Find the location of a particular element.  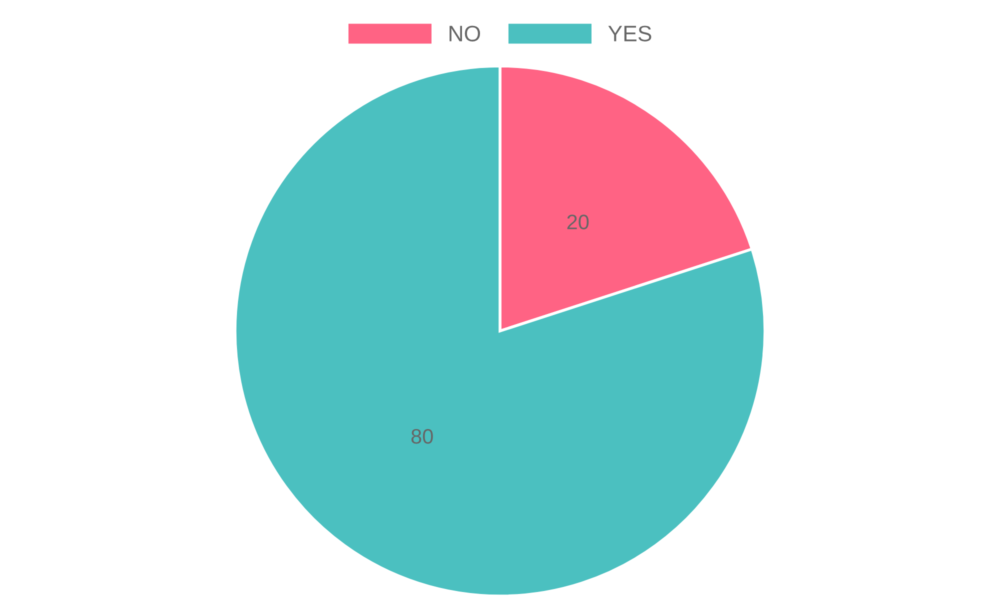

data-label: 80 is located at coordinates (422, 436).